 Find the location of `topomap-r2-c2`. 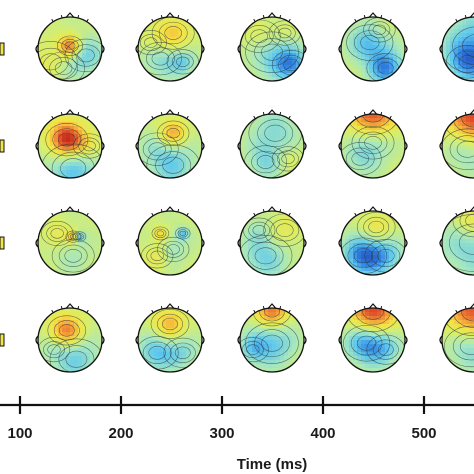

topomap-r2-c2 is located at coordinates (170, 144).